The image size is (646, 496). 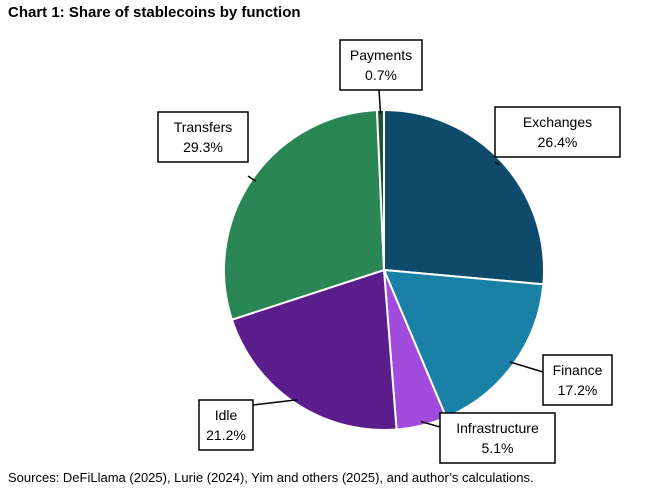 I want to click on slice-name-label: Finance, so click(x=578, y=370).